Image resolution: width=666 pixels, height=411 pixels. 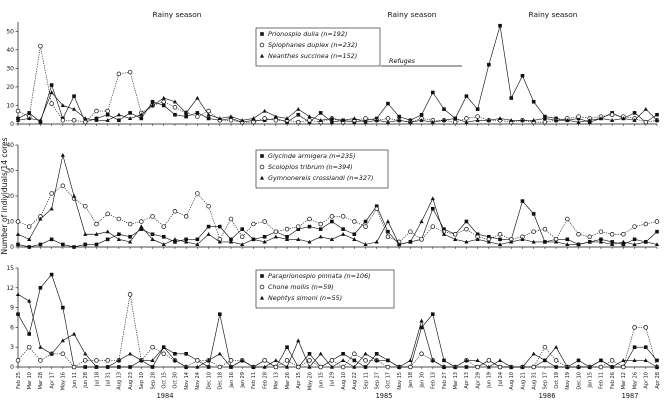 I want to click on y-tick-label: 12, so click(x=10, y=288).